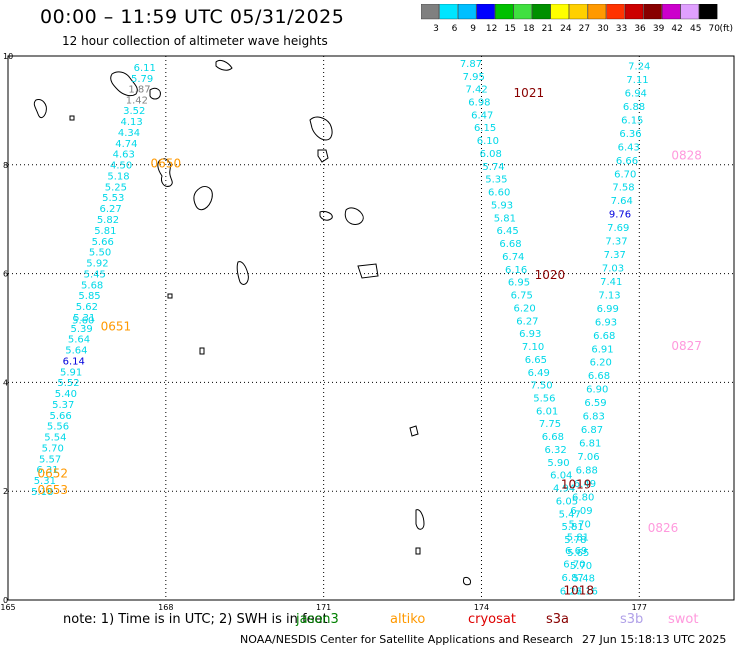 The image size is (740, 650). I want to click on wave-height-label: 5.82, so click(108, 220).